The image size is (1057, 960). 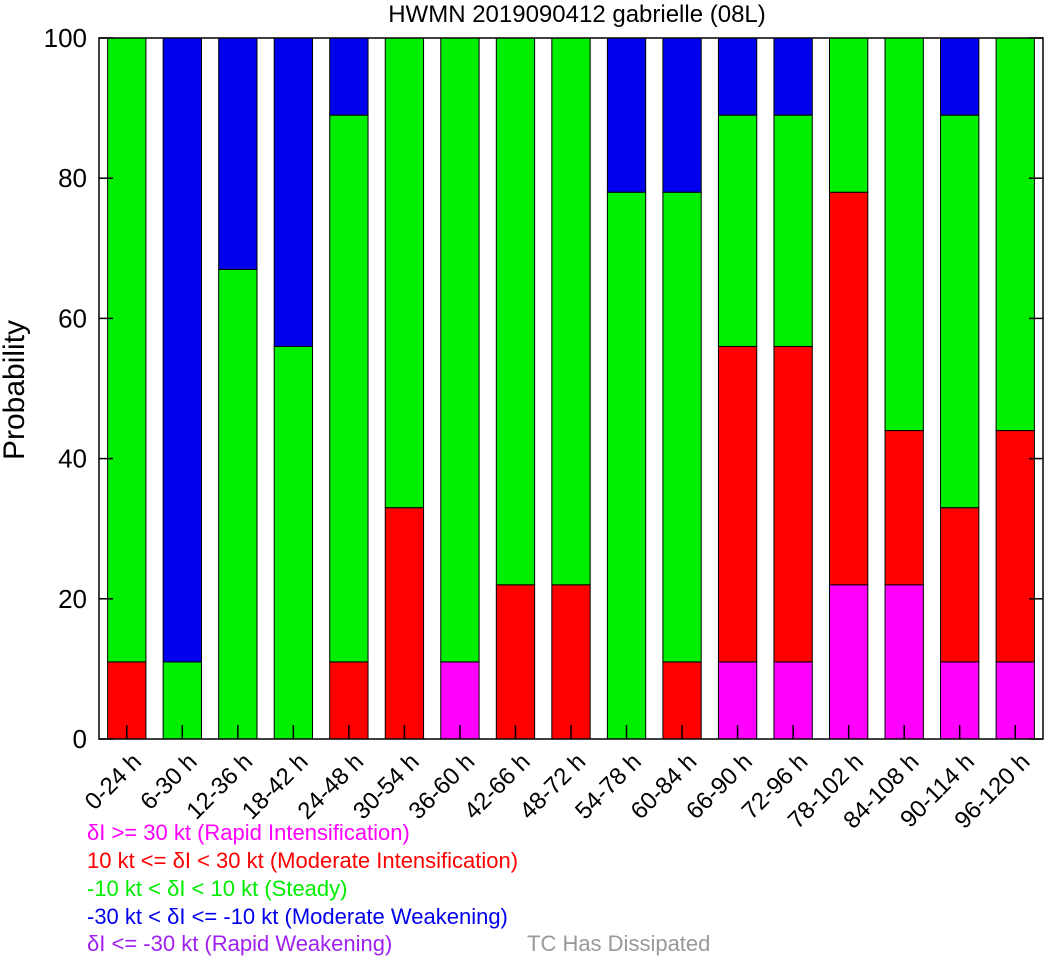 What do you see at coordinates (577, 14) in the screenshot?
I see `chart-title: HWMN 2019090412 gabrielle (08L)` at bounding box center [577, 14].